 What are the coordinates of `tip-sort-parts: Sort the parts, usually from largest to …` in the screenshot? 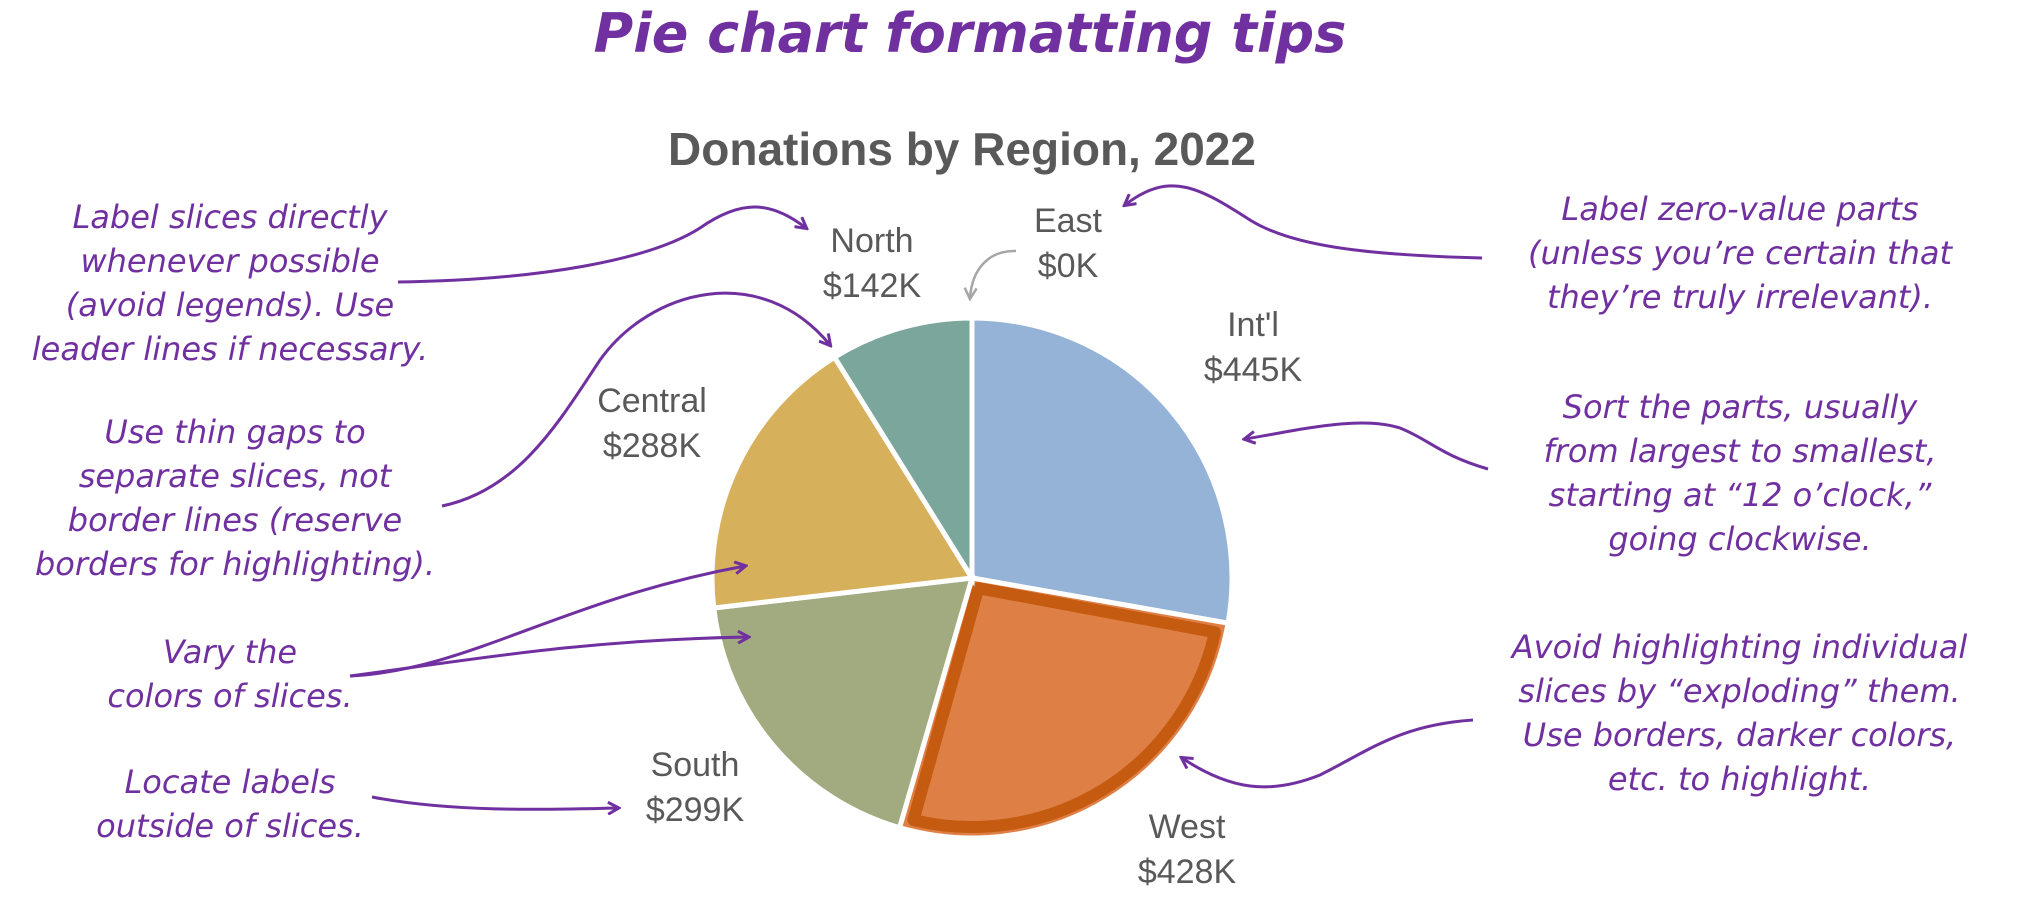 It's located at (1740, 473).